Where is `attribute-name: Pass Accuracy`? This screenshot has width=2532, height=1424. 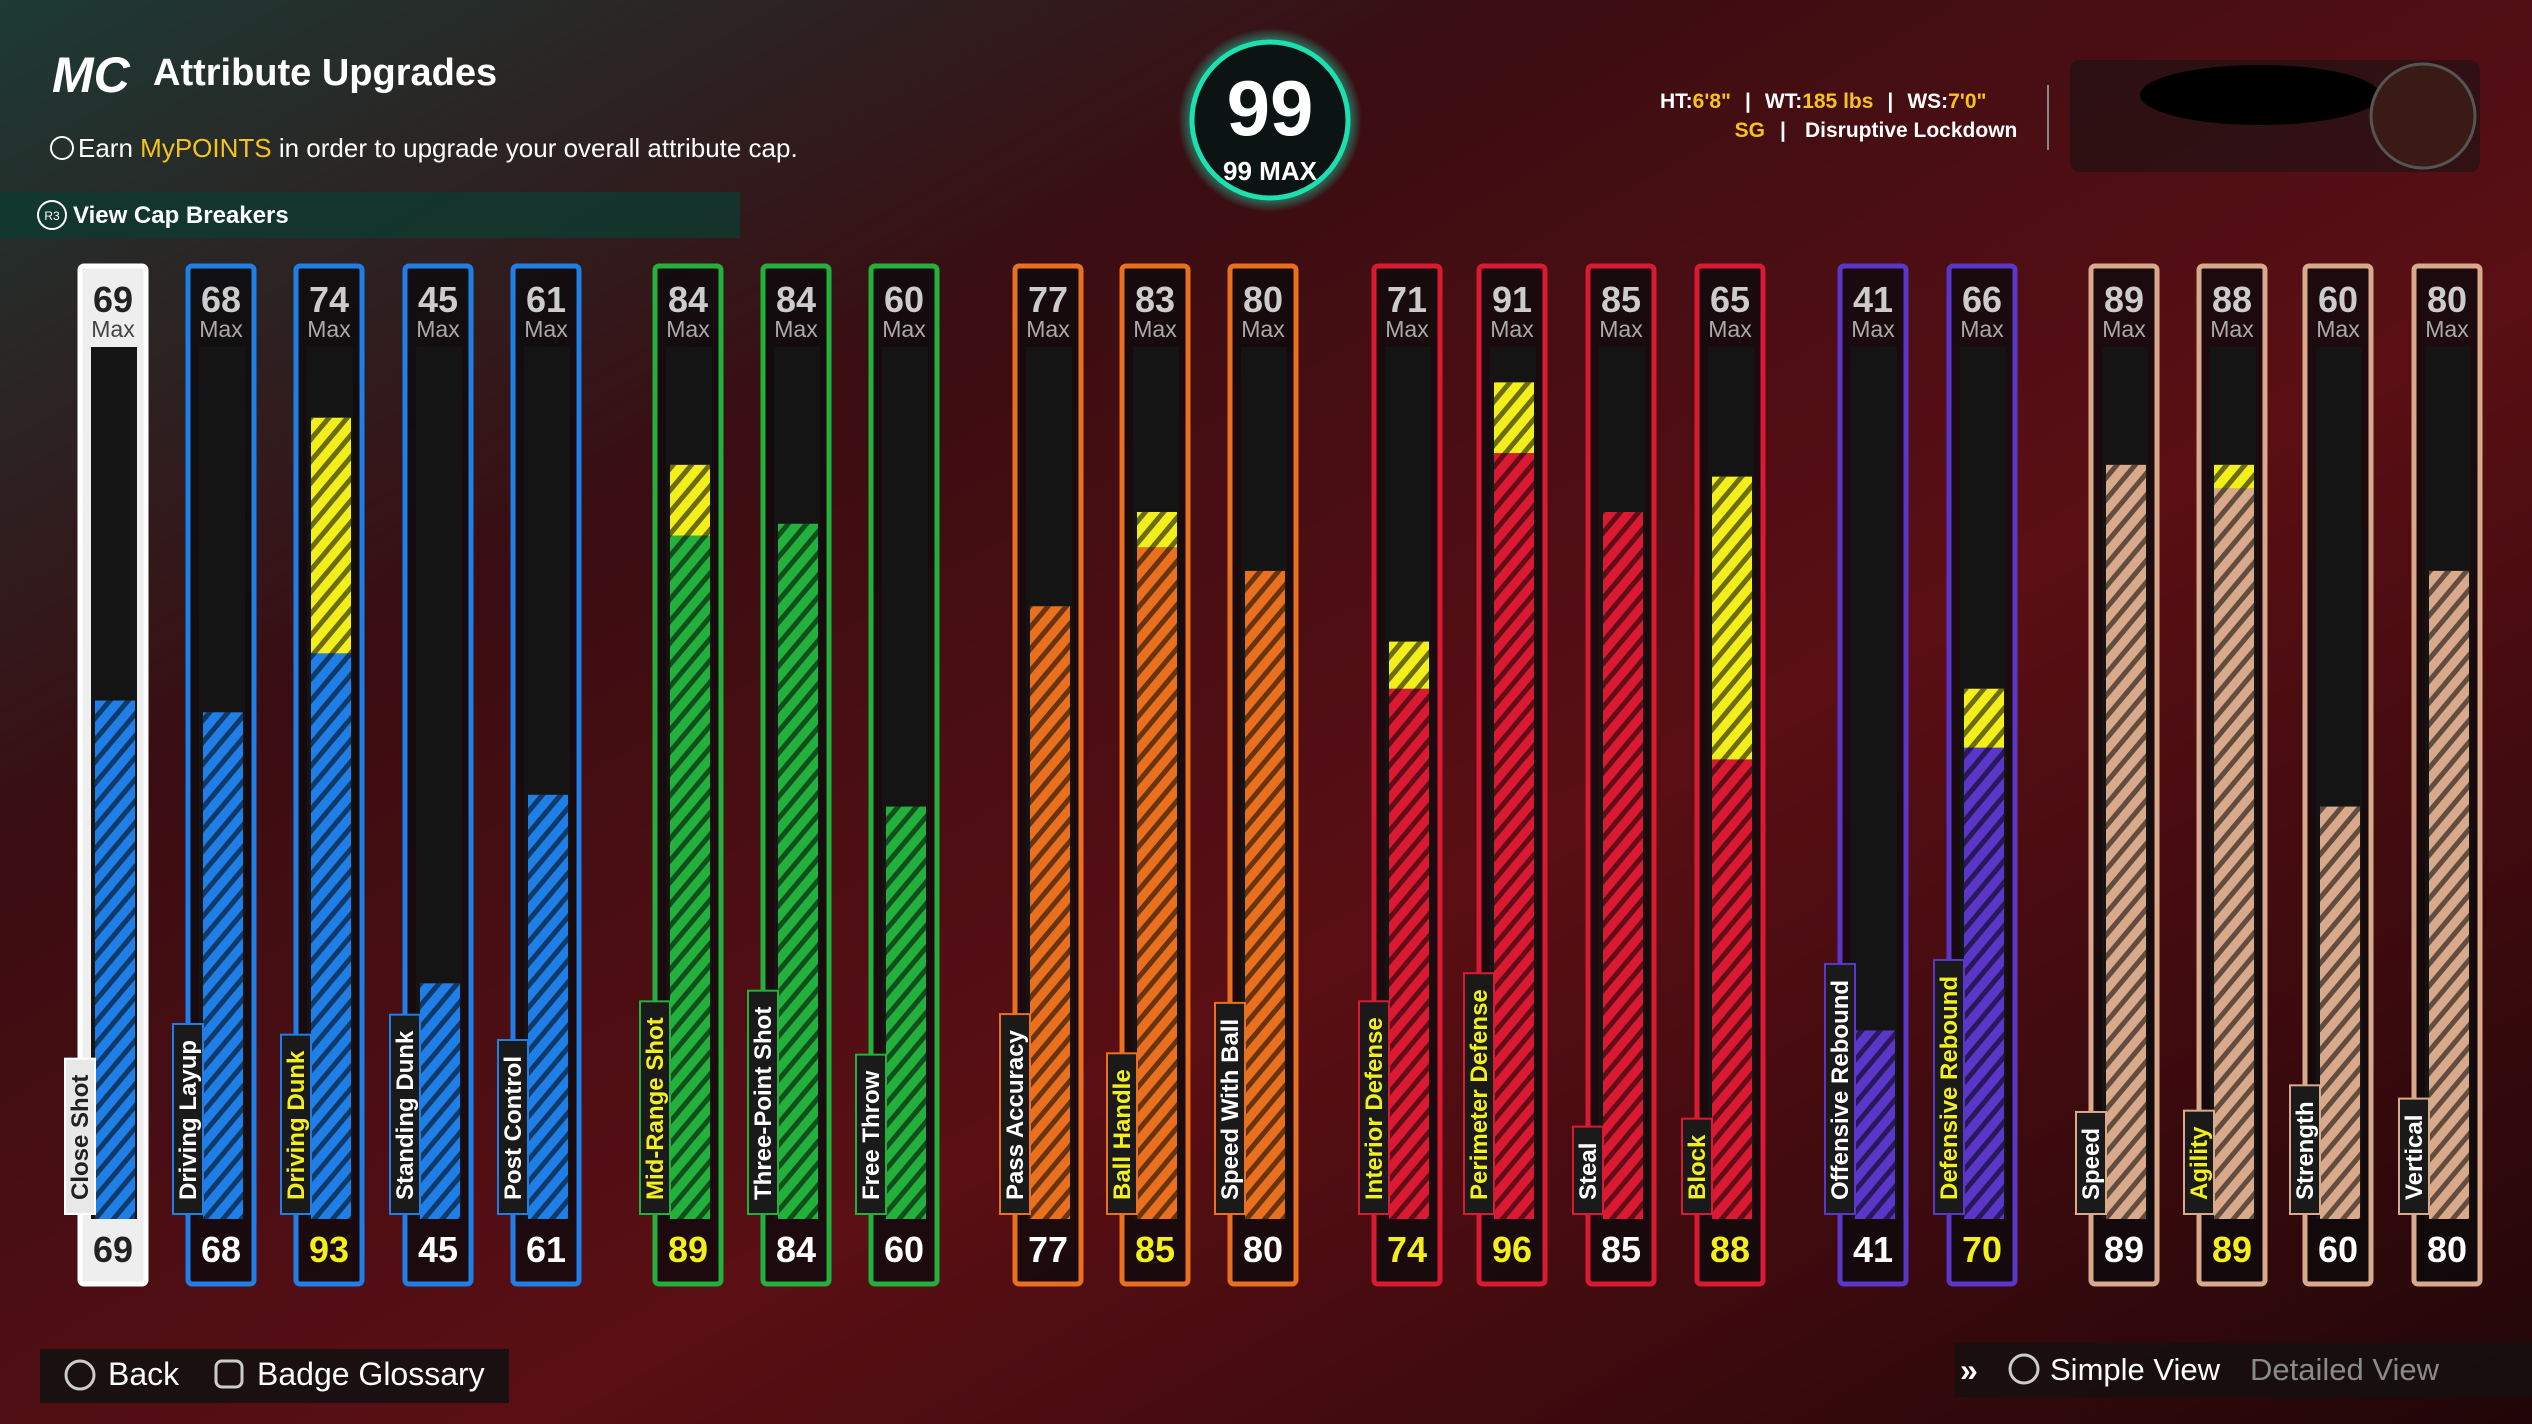
attribute-name: Pass Accuracy is located at coordinates (1015, 1114).